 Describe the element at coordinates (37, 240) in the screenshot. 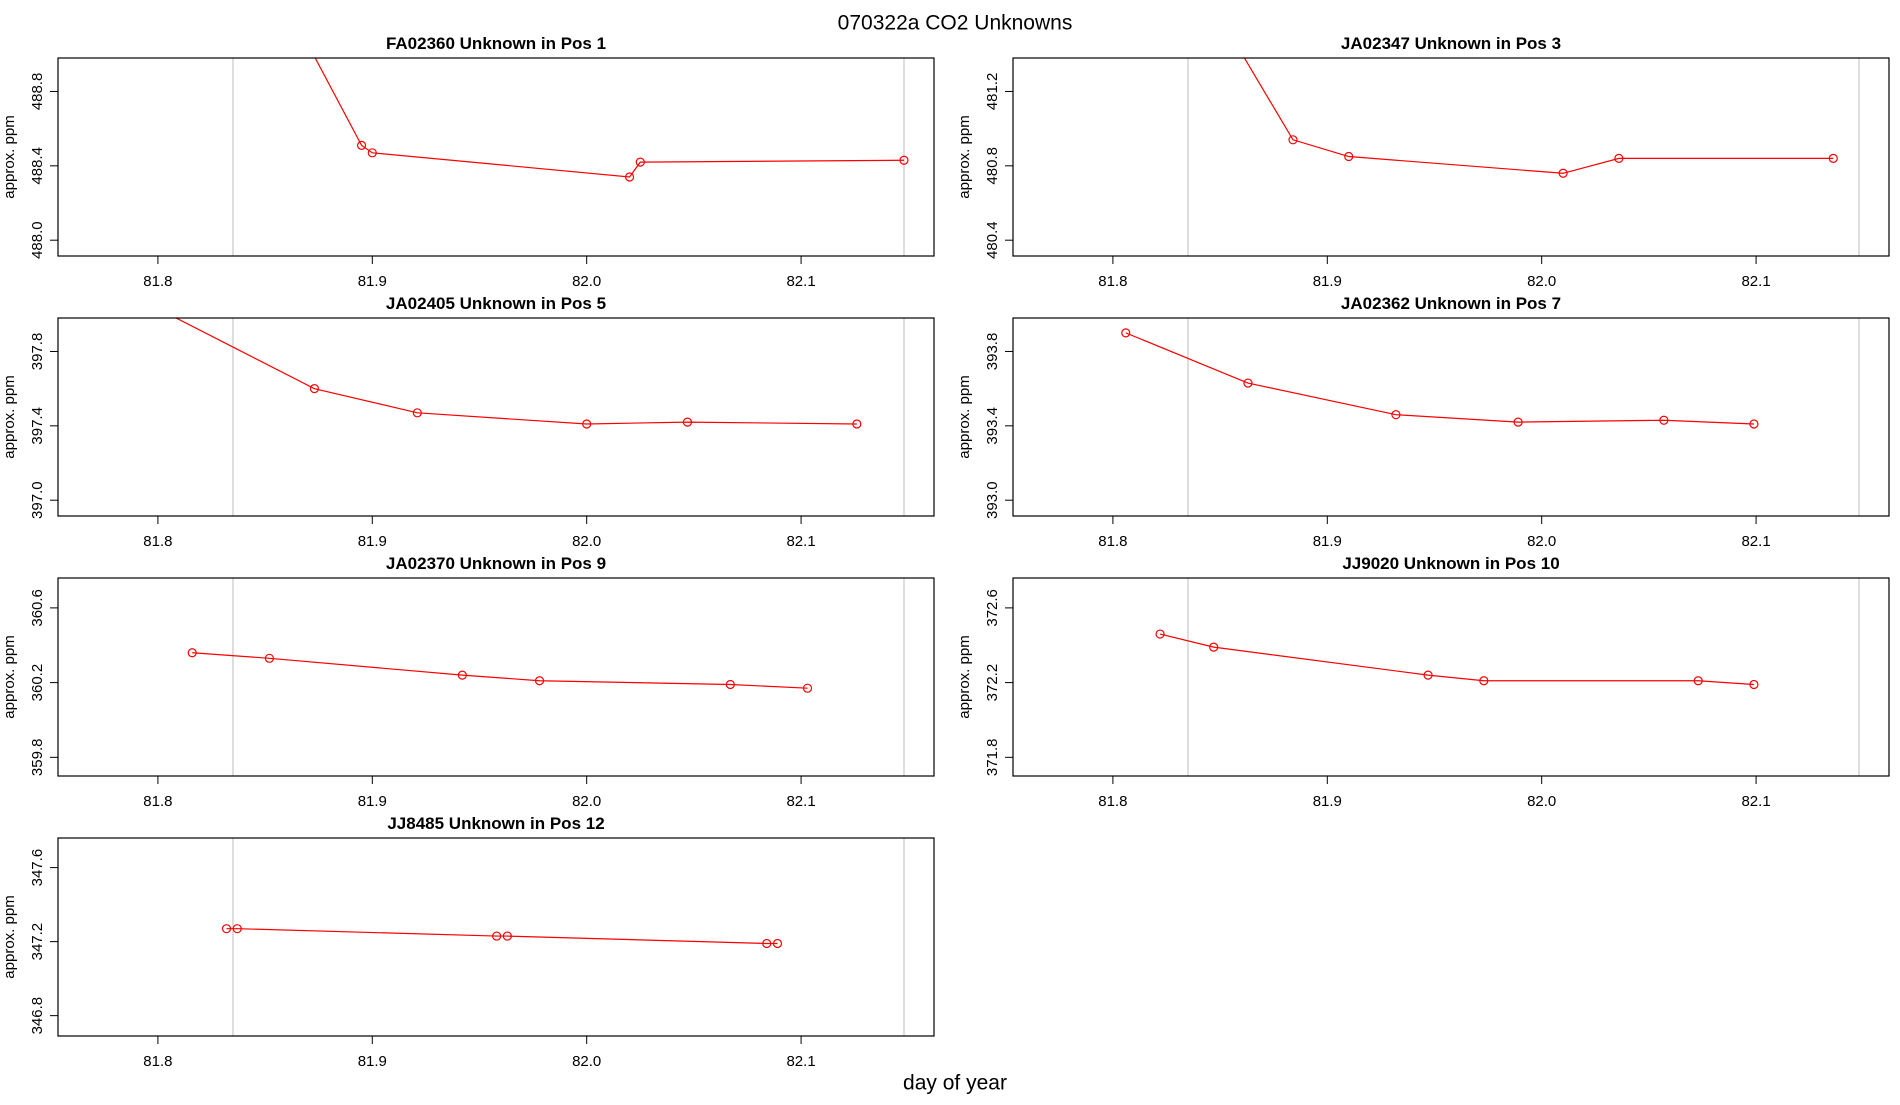

I see `y-tick-label: 488.0` at that location.